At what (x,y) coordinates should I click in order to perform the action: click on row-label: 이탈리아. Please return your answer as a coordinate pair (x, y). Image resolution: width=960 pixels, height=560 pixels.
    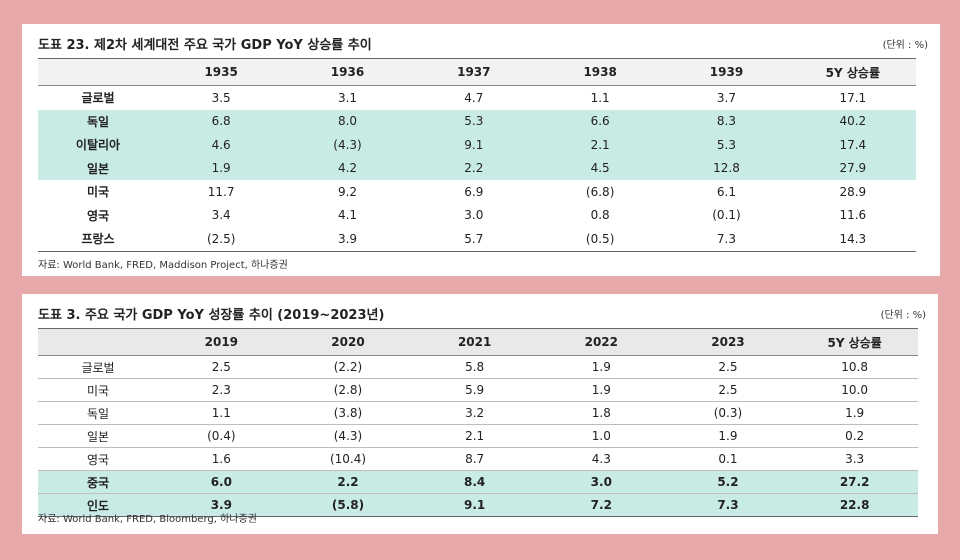
    Looking at the image, I should click on (98, 145).